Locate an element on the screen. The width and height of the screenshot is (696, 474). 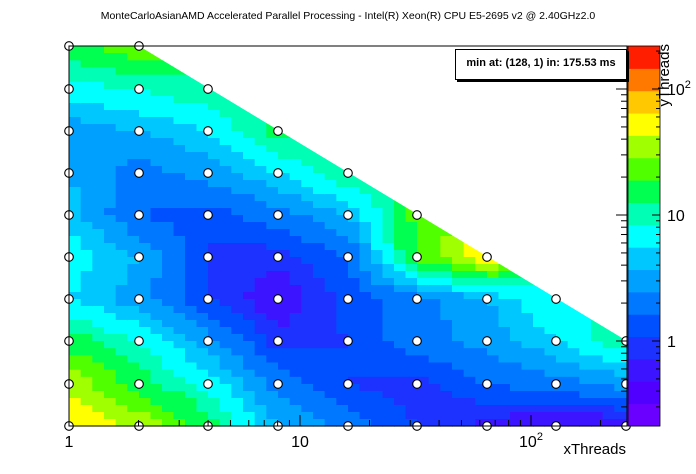
color-scale-label: 10 is located at coordinates (676, 216).